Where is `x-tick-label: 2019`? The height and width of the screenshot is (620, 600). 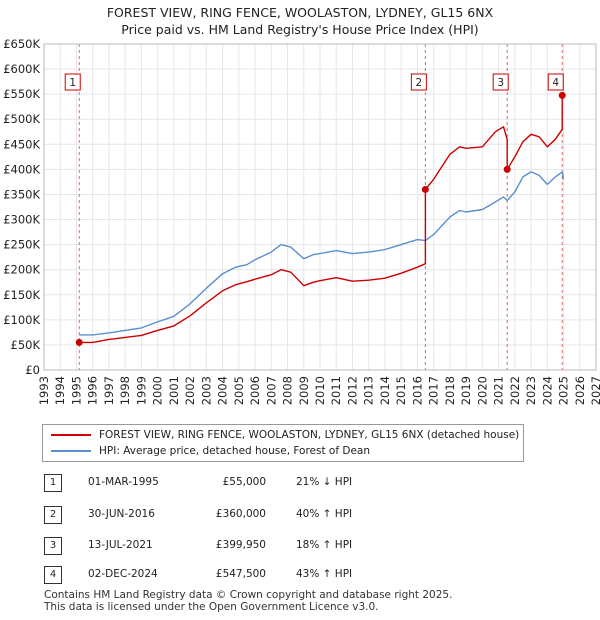
x-tick-label: 2019 is located at coordinates (466, 390).